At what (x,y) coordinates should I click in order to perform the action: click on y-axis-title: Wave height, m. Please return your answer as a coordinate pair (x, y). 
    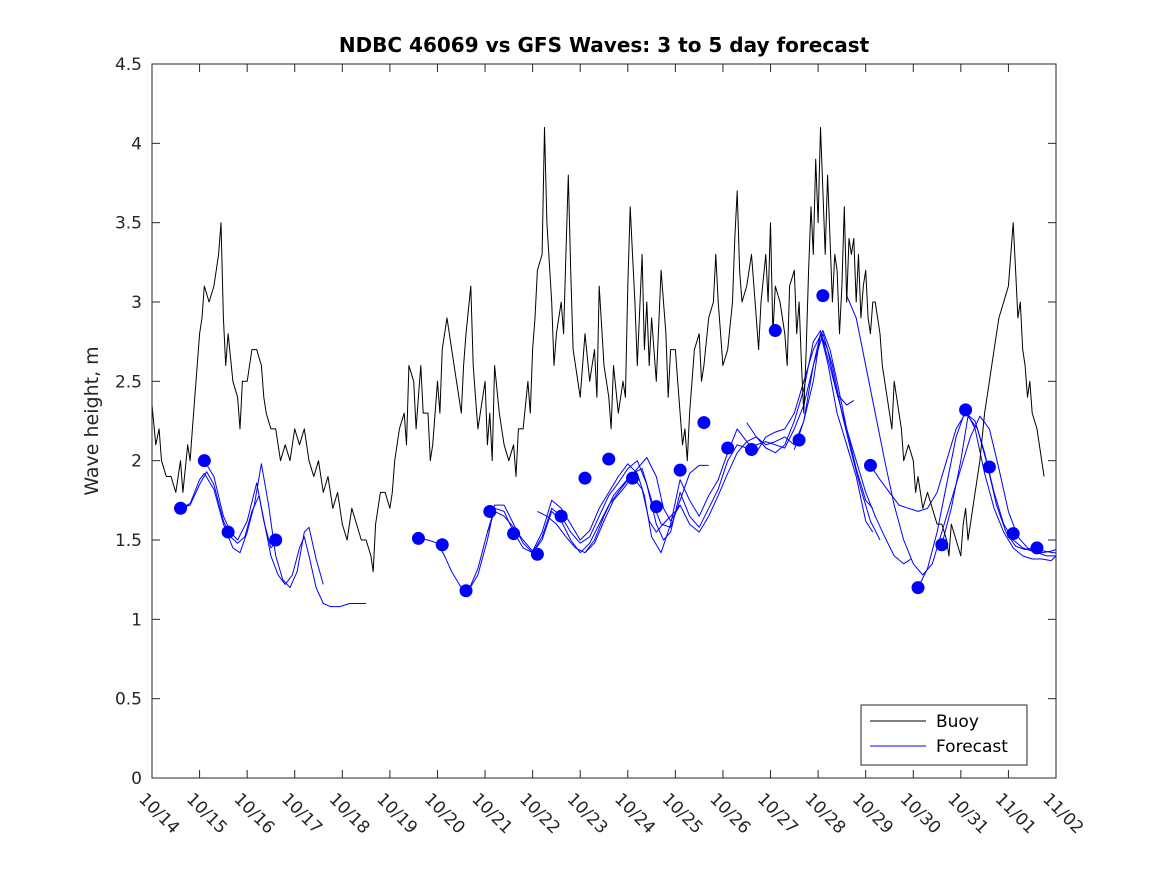
    Looking at the image, I should click on (92, 420).